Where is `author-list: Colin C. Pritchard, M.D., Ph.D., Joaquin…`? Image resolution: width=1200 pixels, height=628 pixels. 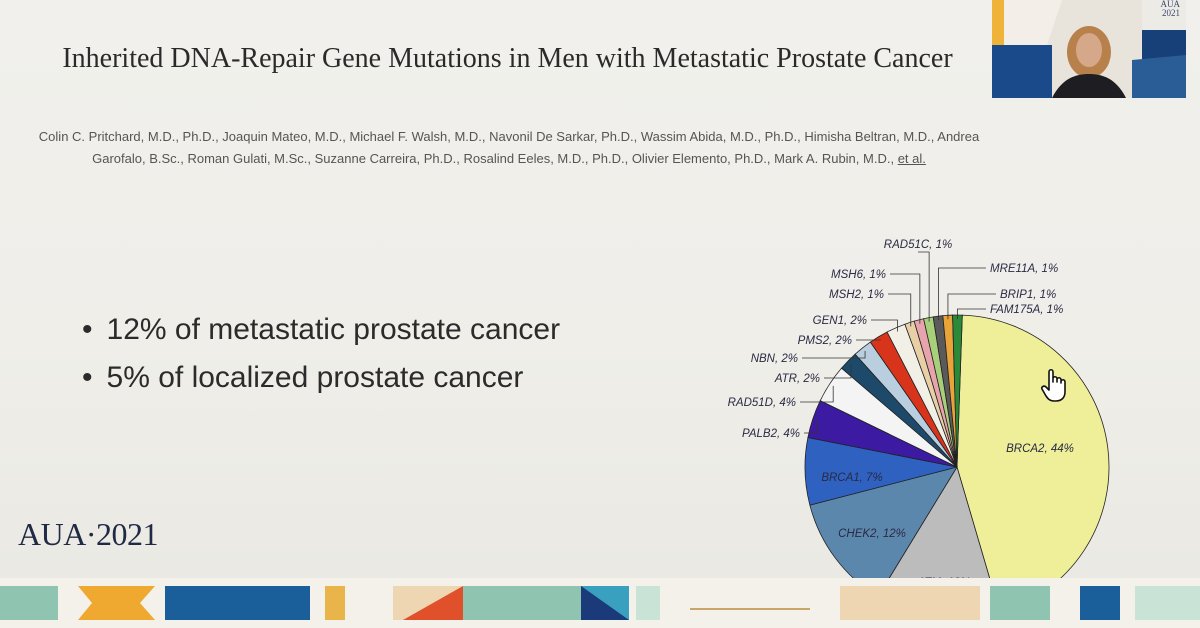 author-list: Colin C. Pritchard, M.D., Ph.D., Joaquin… is located at coordinates (509, 148).